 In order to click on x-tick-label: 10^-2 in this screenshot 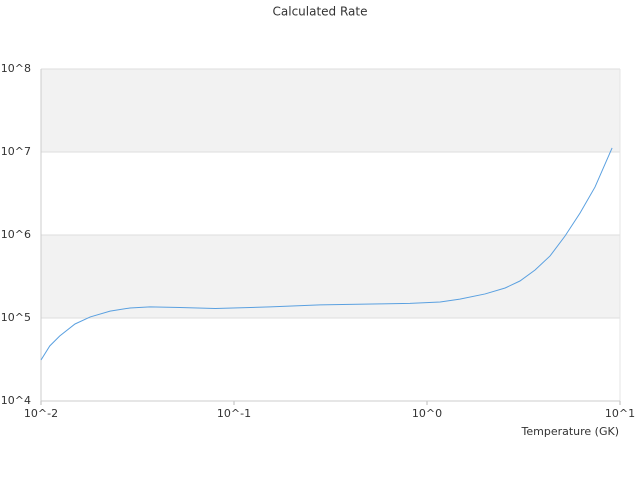, I will do `click(41, 413)`.